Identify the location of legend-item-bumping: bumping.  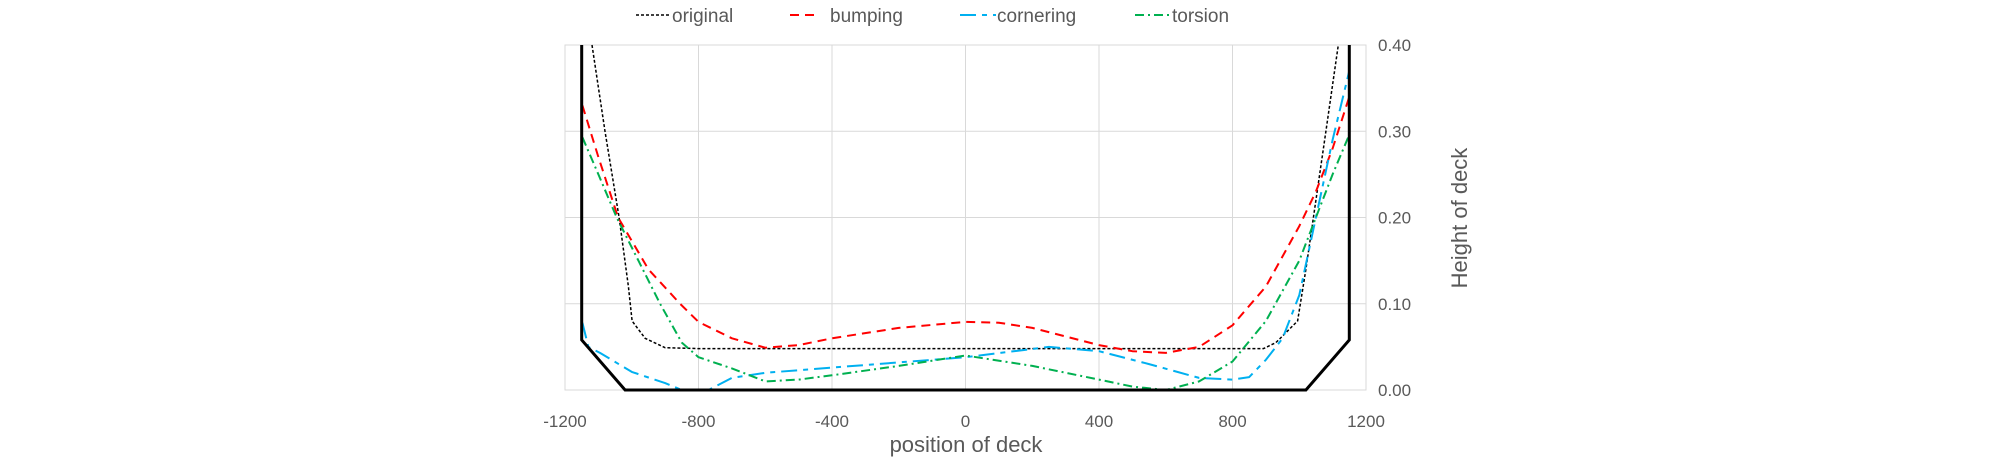
(846, 16).